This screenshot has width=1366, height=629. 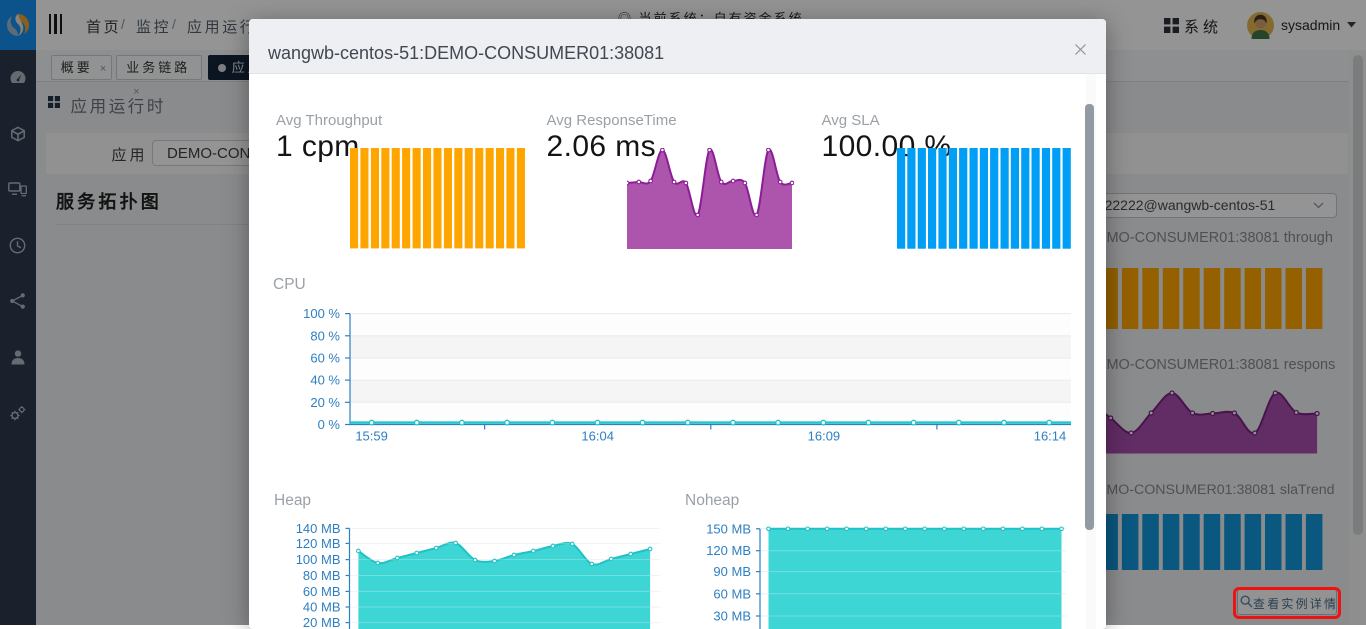 What do you see at coordinates (728, 528) in the screenshot?
I see `svg-text: 150 MB` at bounding box center [728, 528].